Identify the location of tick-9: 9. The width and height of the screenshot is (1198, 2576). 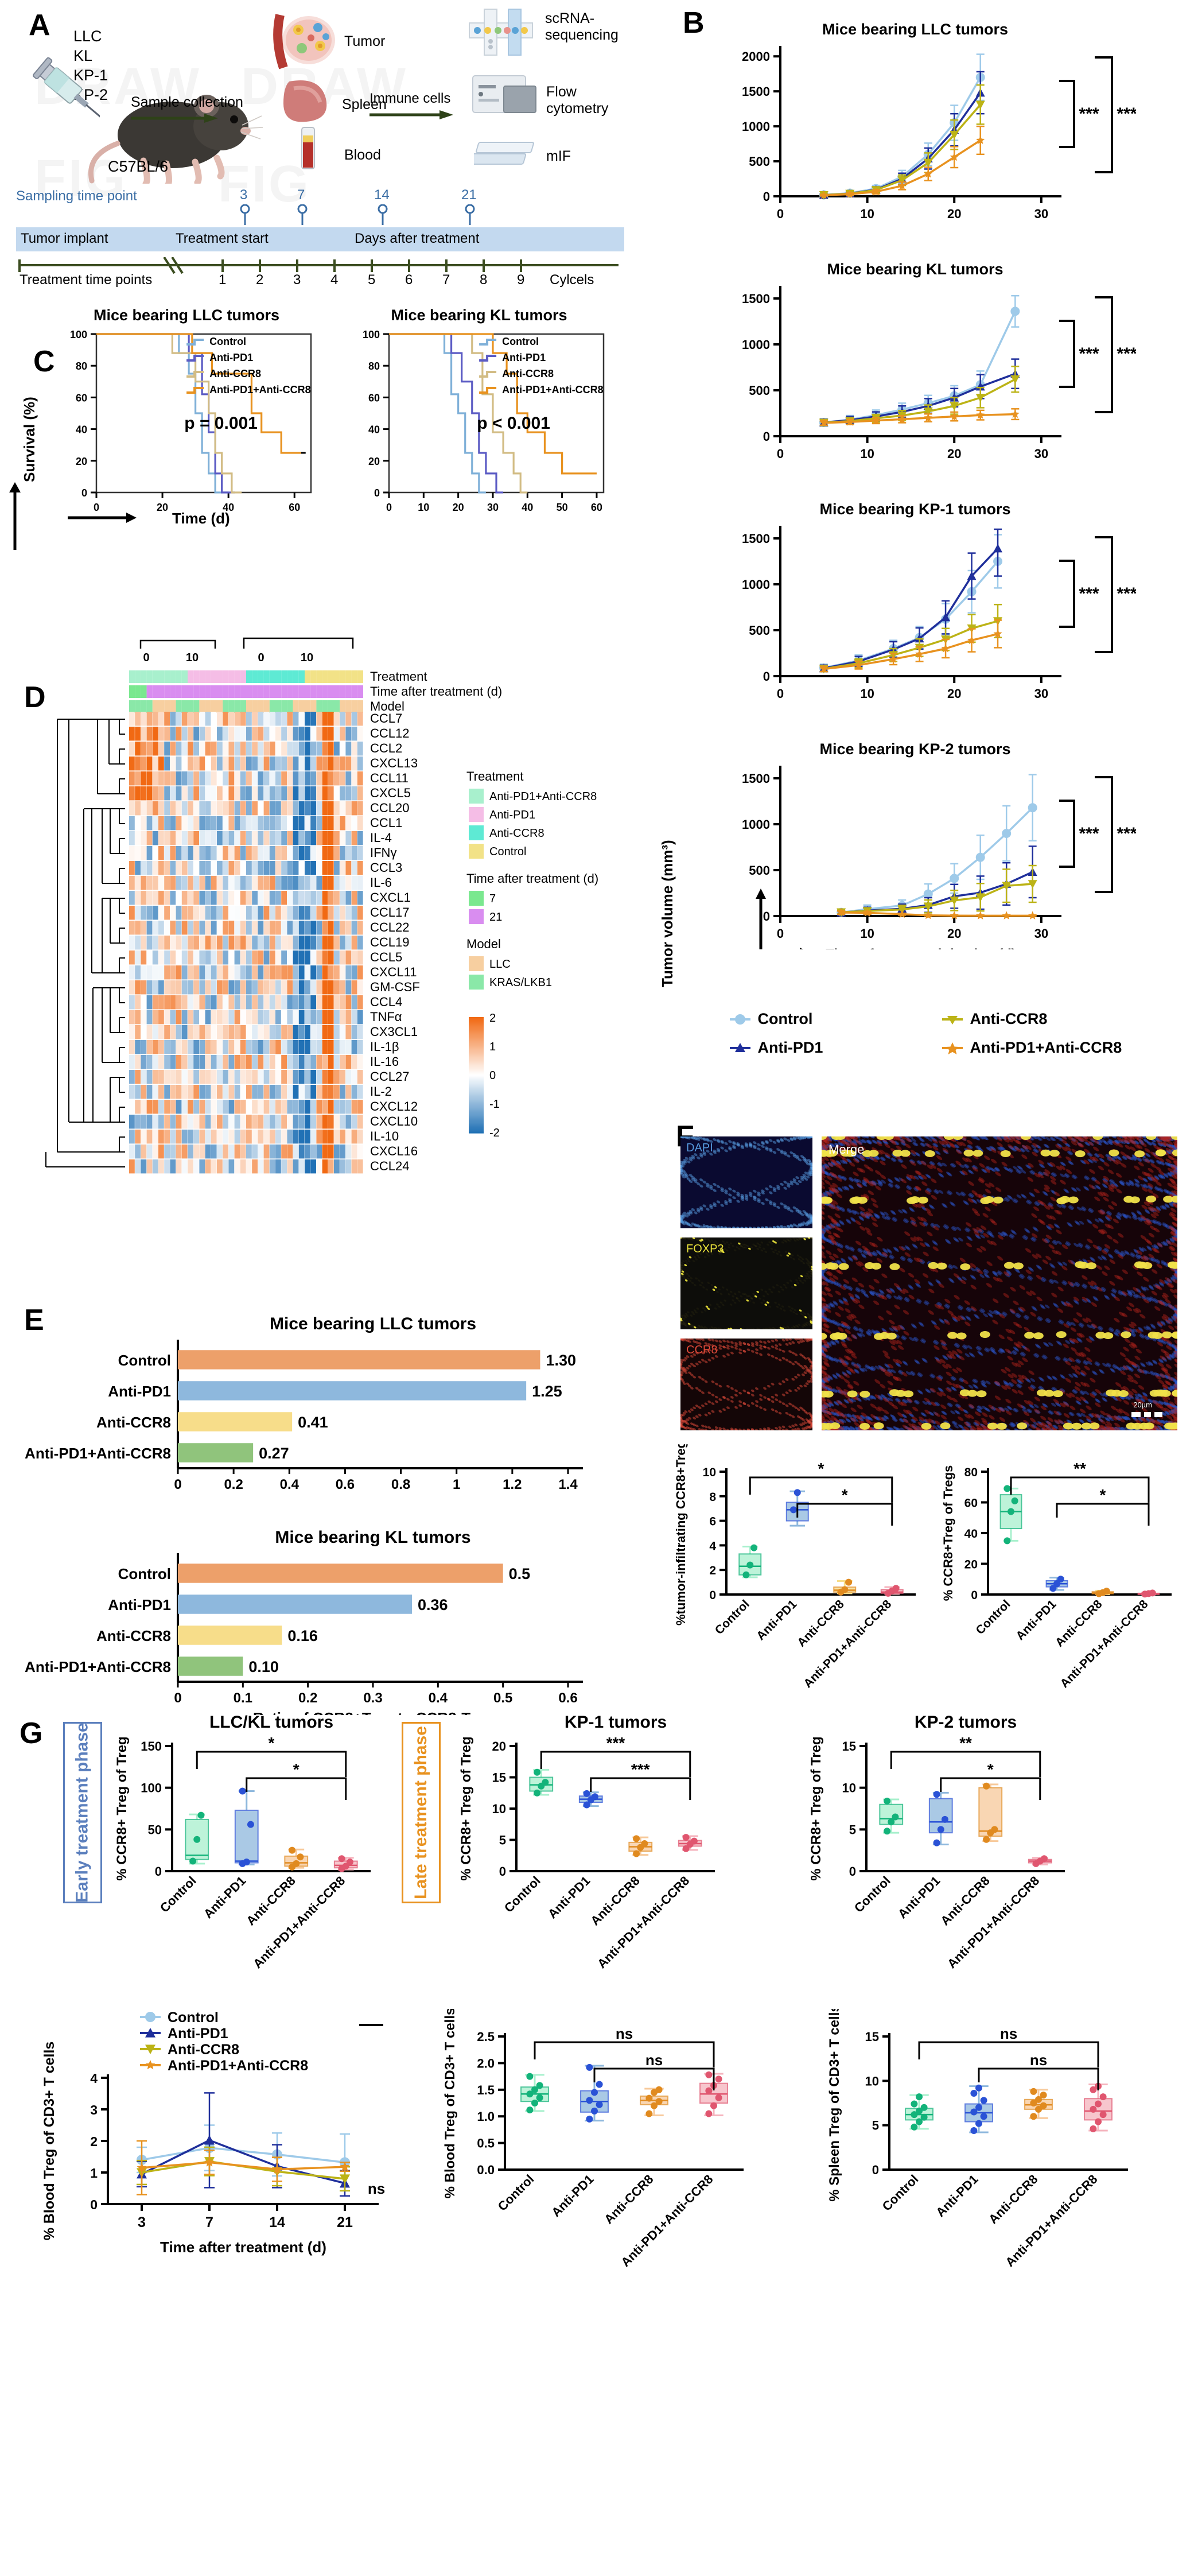
(521, 280).